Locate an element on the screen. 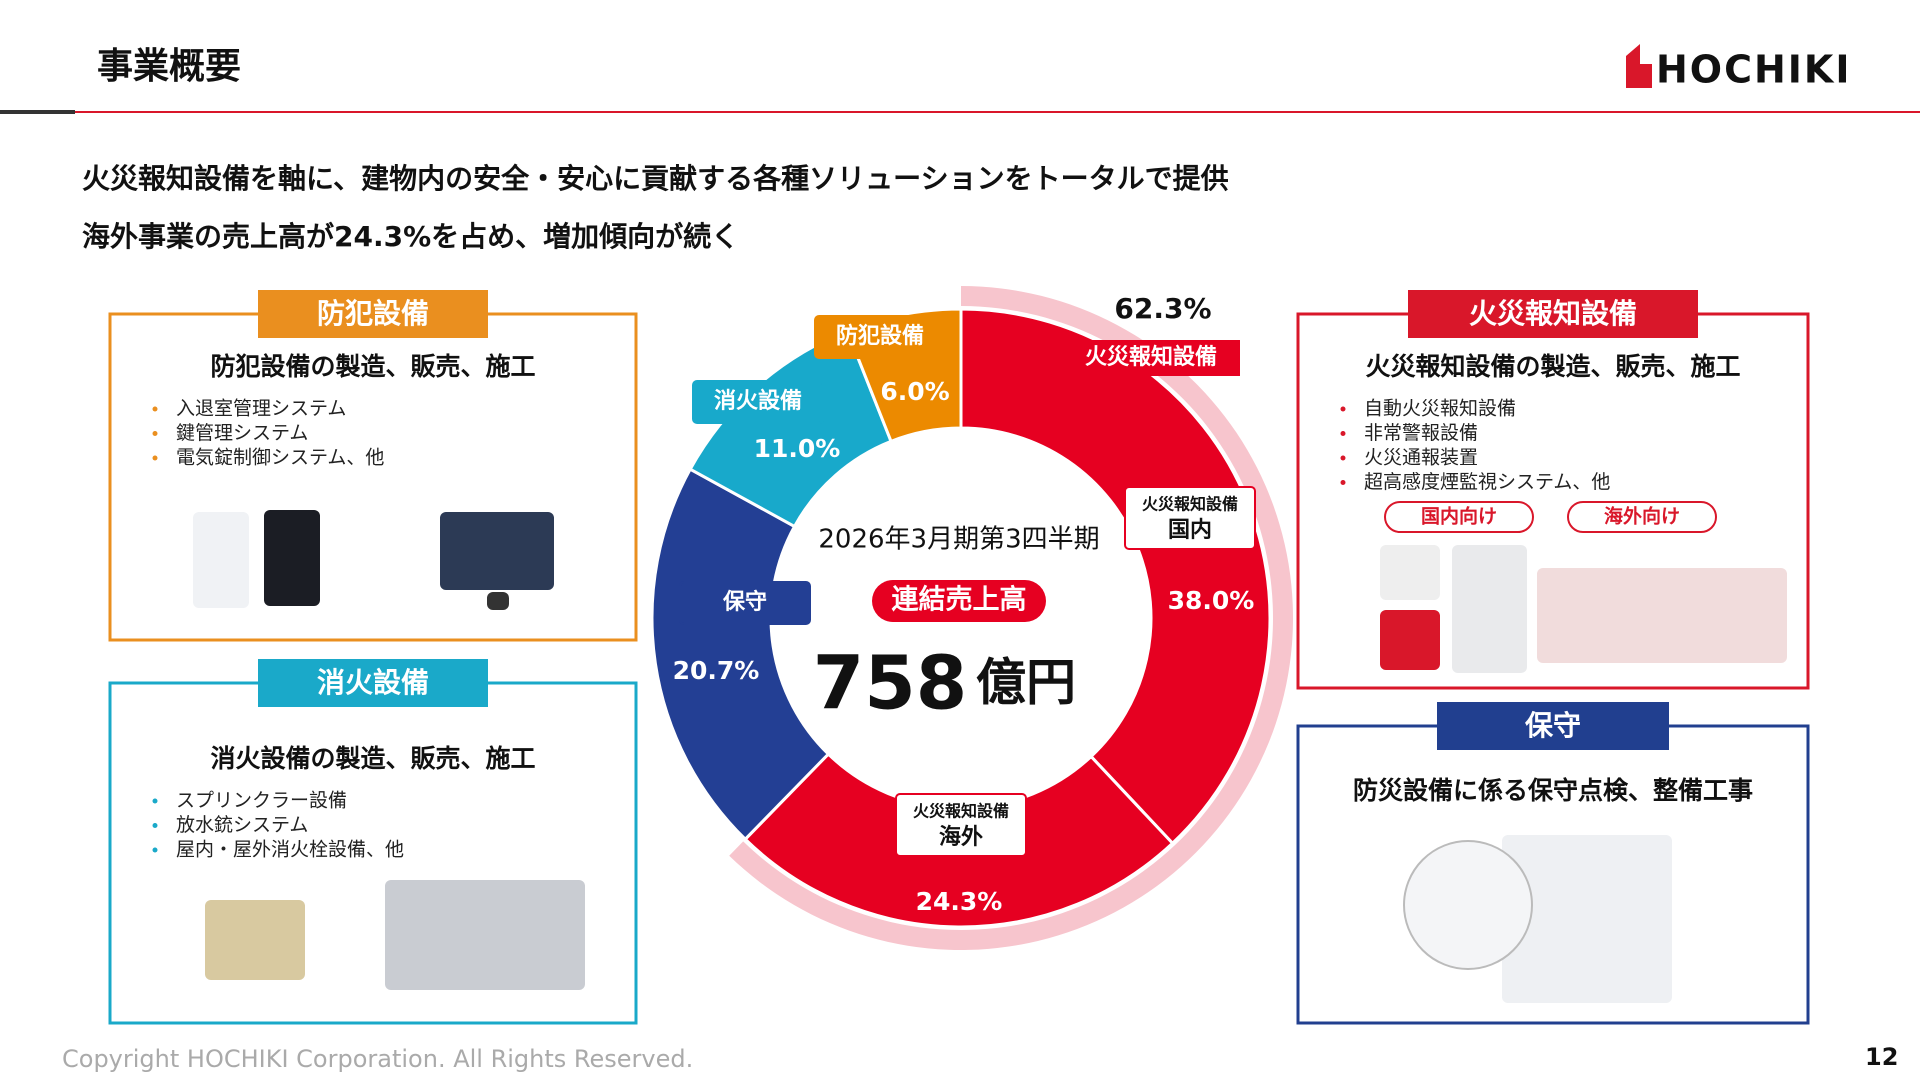 This screenshot has width=1920, height=1080. headline: 海外事業の売上高が24.3%を占め、増加傾向が続く is located at coordinates (410, 236).